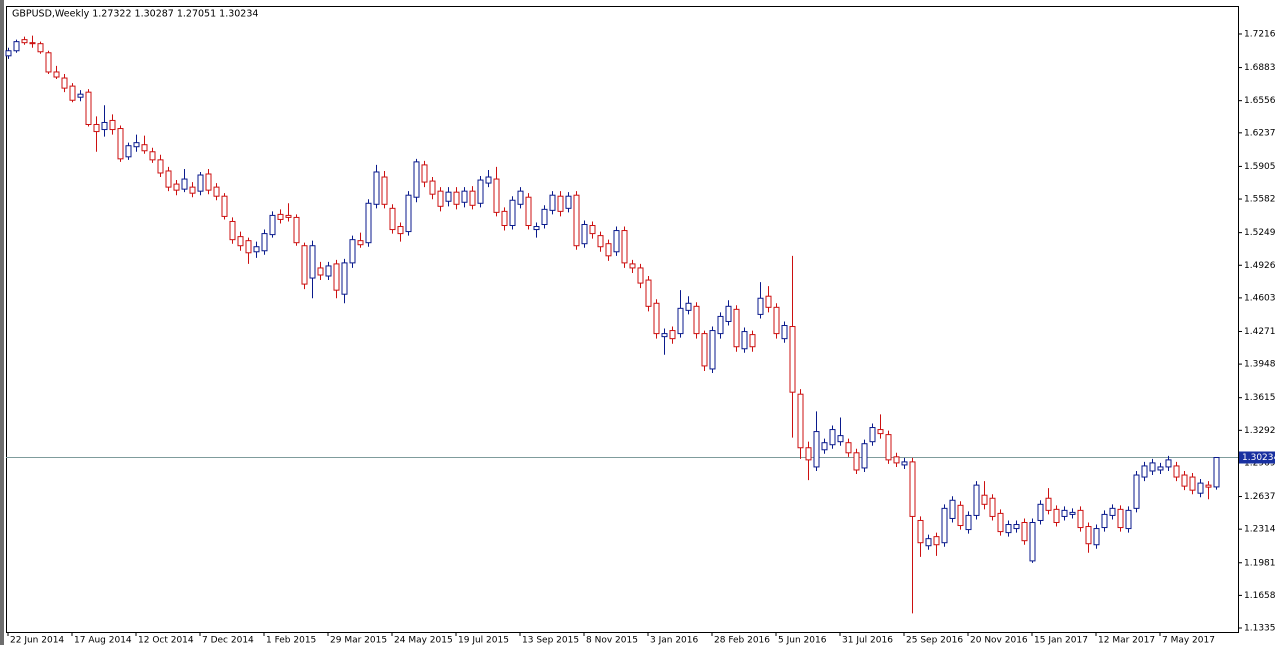 The height and width of the screenshot is (645, 1275). I want to click on y-tick-label: 1.13355, so click(1259, 629).